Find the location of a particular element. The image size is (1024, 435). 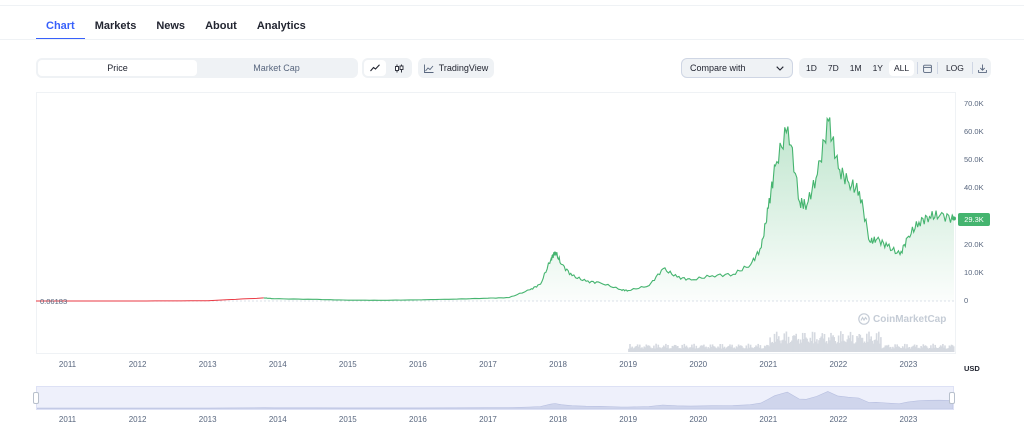

range-1m-button: 1M is located at coordinates (855, 68).